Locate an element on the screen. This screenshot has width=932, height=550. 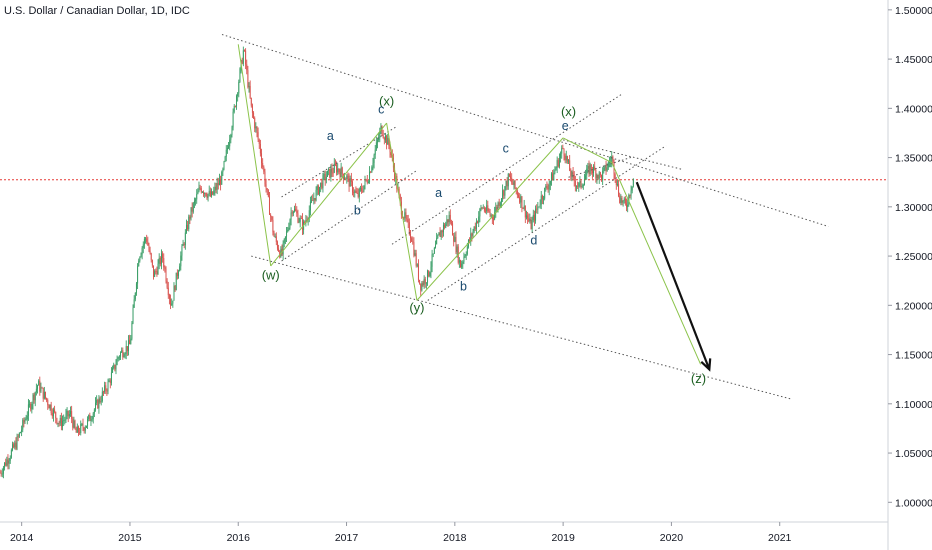
wave-label: (y) is located at coordinates (416, 307).